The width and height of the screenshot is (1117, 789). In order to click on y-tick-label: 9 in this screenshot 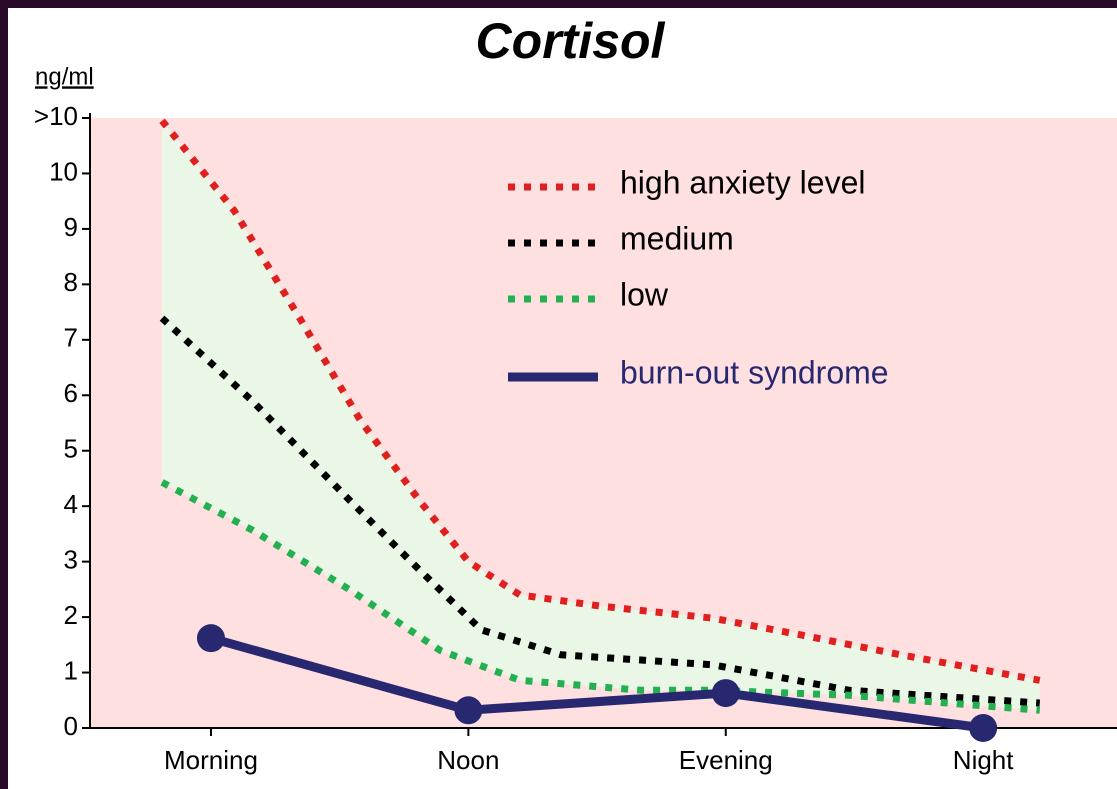, I will do `click(71, 227)`.